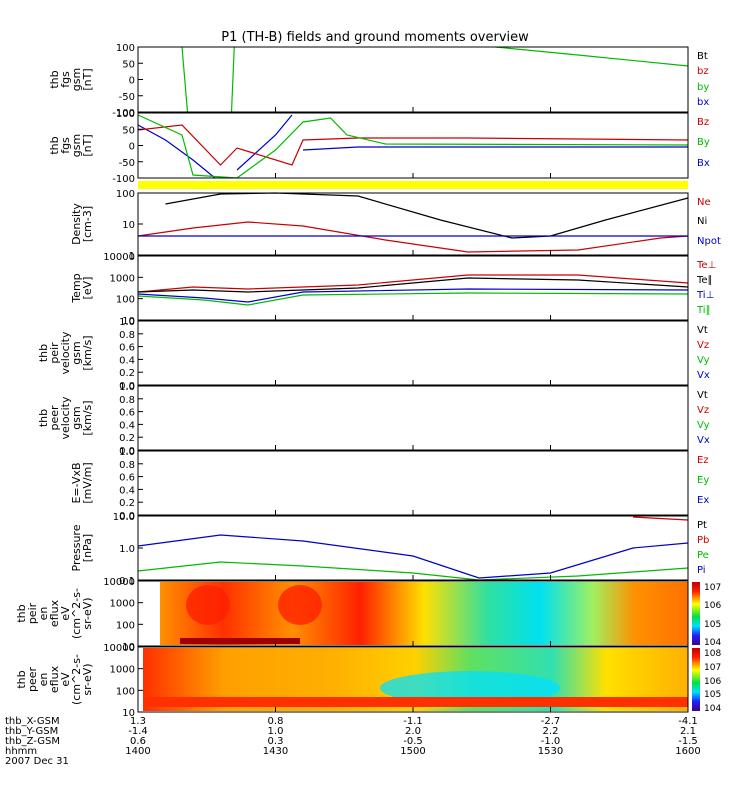 The height and width of the screenshot is (800, 750). Describe the element at coordinates (703, 143) in the screenshot. I see `legend-entry: By` at that location.